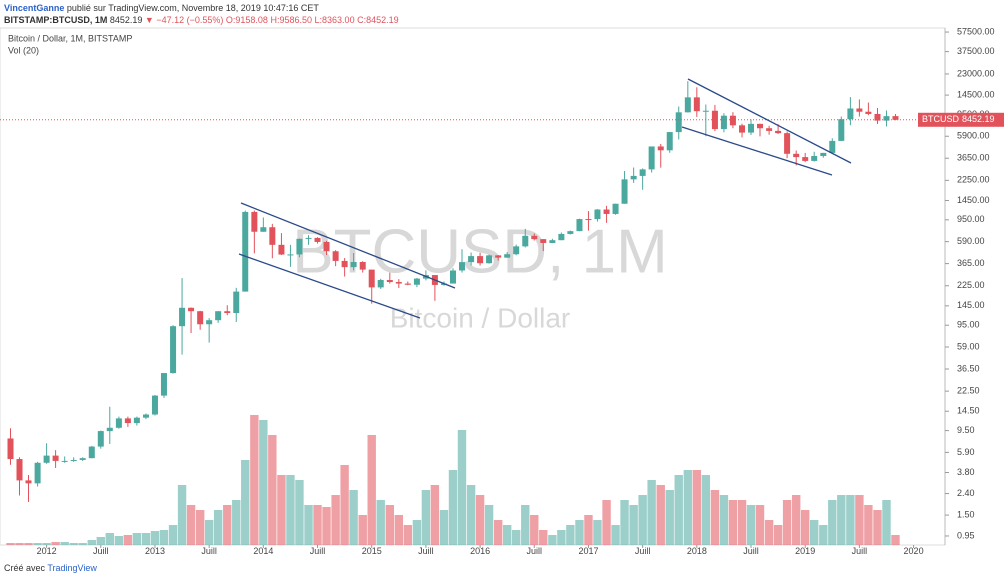 This screenshot has height=580, width=1004. Describe the element at coordinates (25, 568) in the screenshot. I see `footer-text: Créé avec` at that location.